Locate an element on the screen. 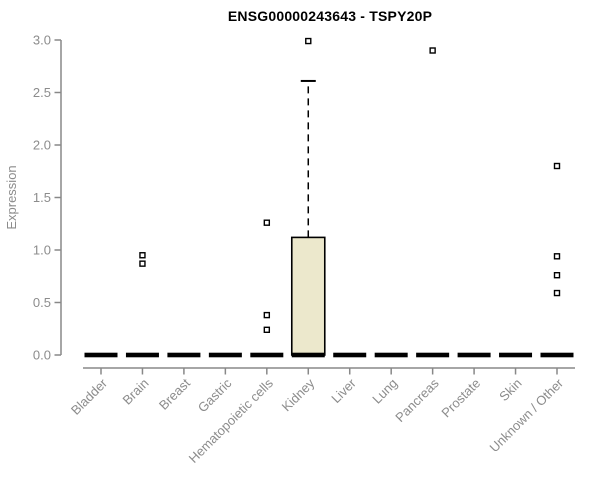 The height and width of the screenshot is (500, 600). box-bladder is located at coordinates (101, 355).